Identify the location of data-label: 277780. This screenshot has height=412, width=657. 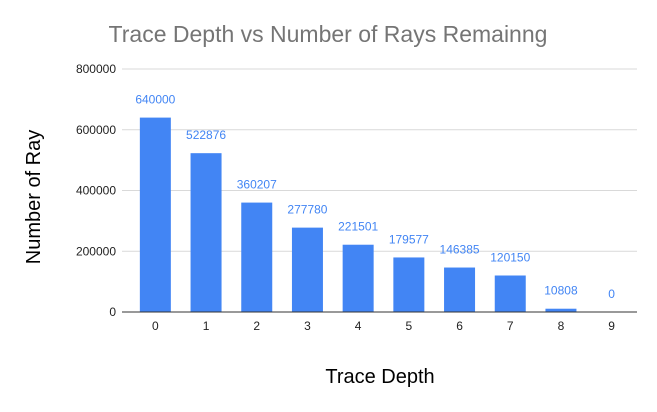
(307, 210).